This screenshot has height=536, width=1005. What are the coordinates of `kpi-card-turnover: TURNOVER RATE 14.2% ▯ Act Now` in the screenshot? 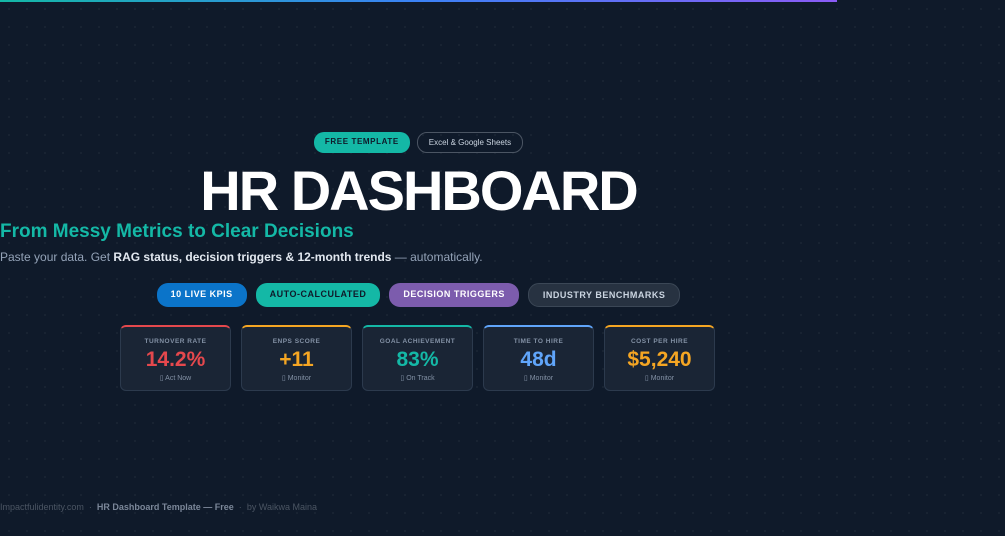 It's located at (175, 358).